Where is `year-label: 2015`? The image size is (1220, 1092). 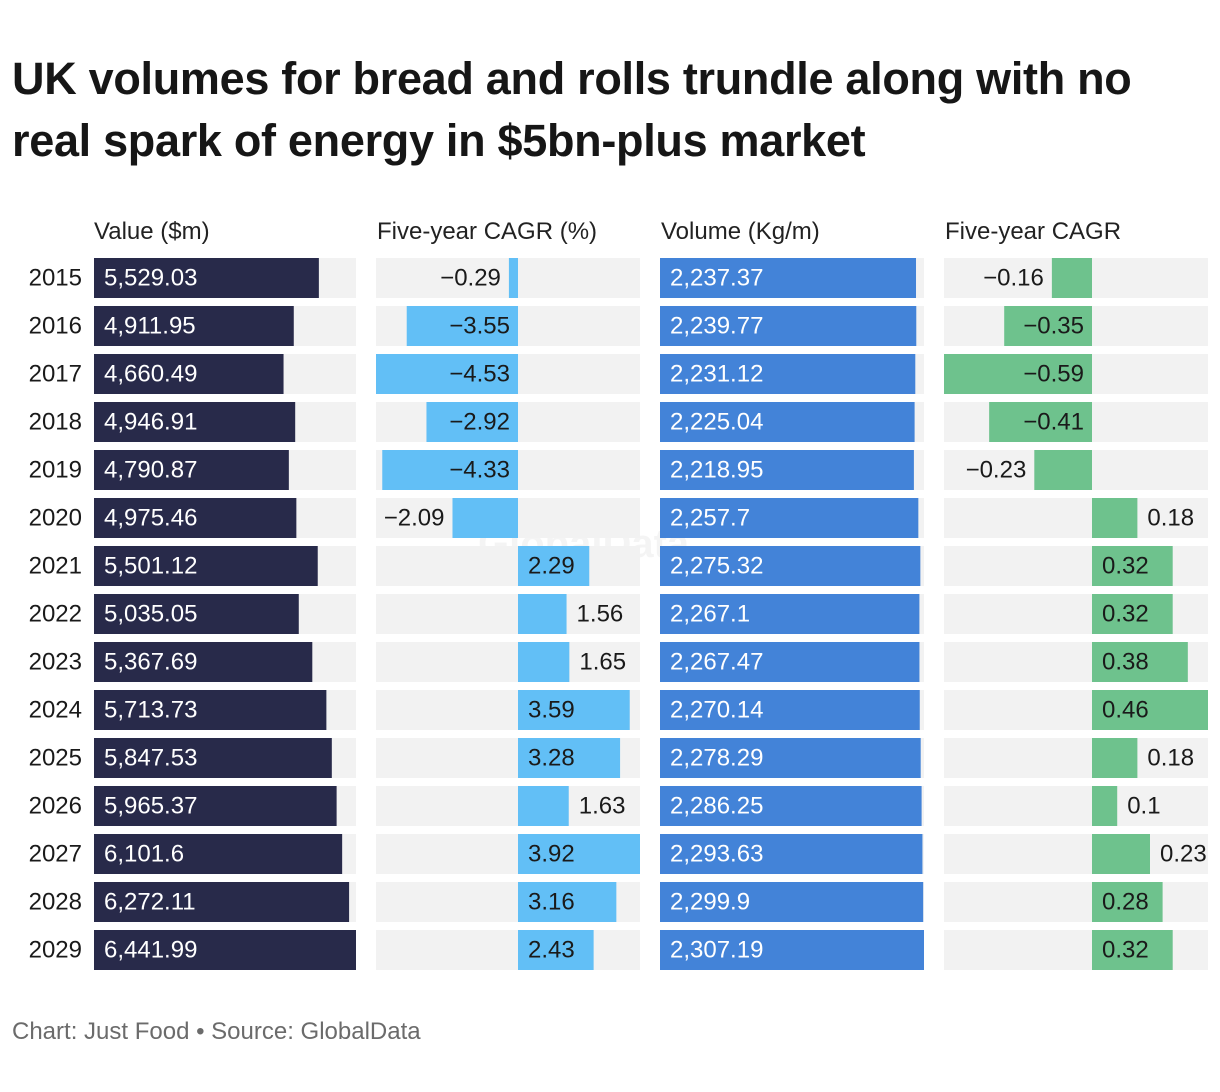 year-label: 2015 is located at coordinates (55, 278).